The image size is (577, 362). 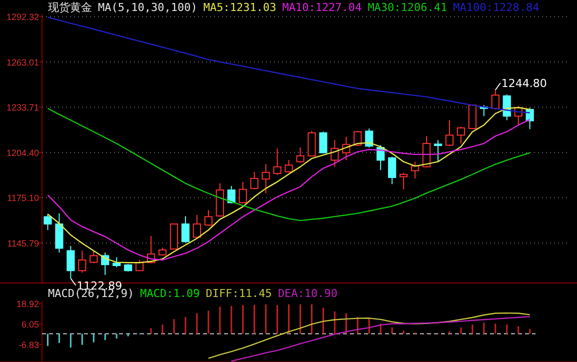 What do you see at coordinates (322, 7) in the screenshot?
I see `text: MA10:1227.04` at bounding box center [322, 7].